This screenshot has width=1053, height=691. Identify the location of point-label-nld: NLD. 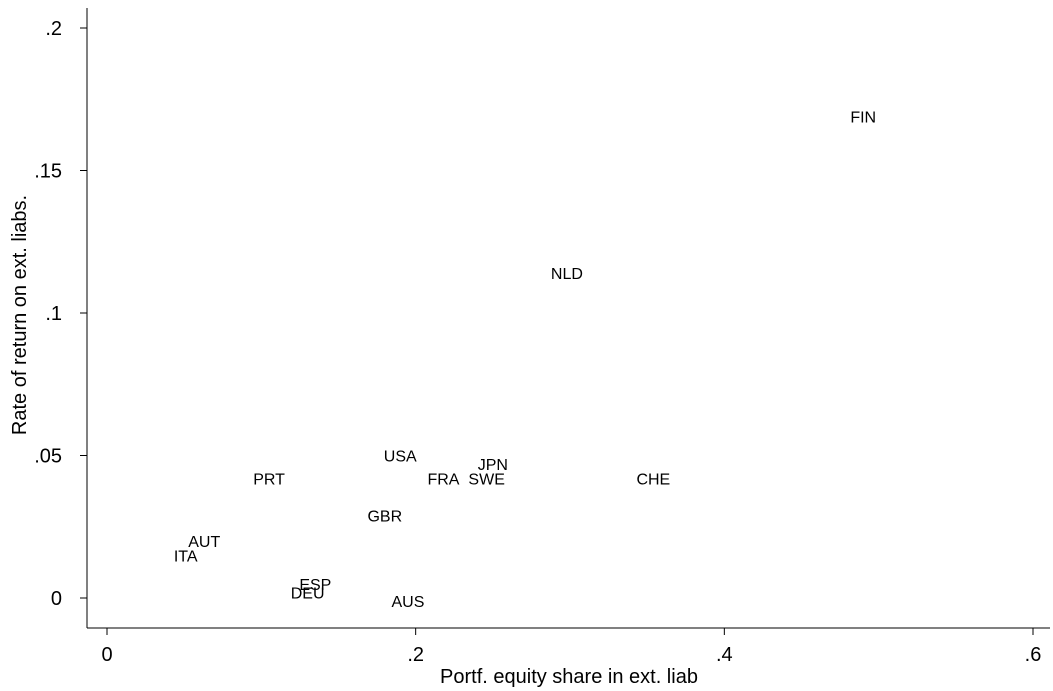
(567, 274).